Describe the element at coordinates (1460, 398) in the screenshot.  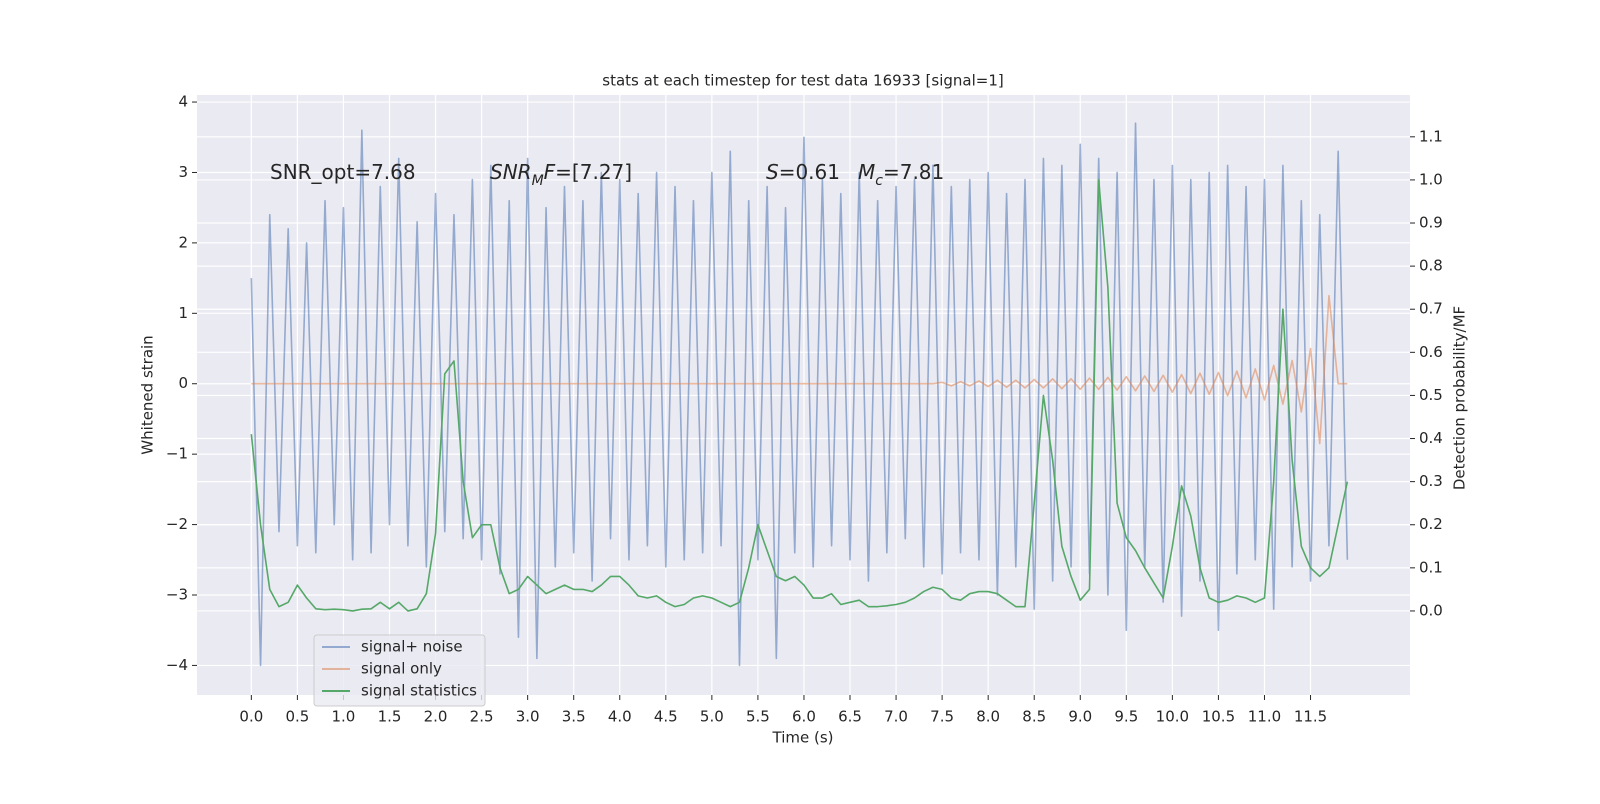
I see `y2-axis-label: Detection probability/MF` at that location.